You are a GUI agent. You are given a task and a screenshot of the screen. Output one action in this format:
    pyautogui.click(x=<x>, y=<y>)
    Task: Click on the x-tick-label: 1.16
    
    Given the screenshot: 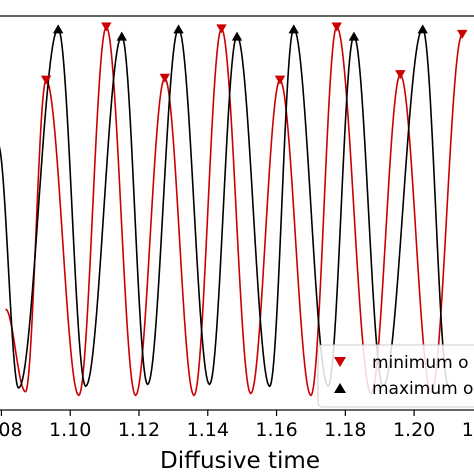 What is the action you would take?
    pyautogui.click(x=276, y=430)
    